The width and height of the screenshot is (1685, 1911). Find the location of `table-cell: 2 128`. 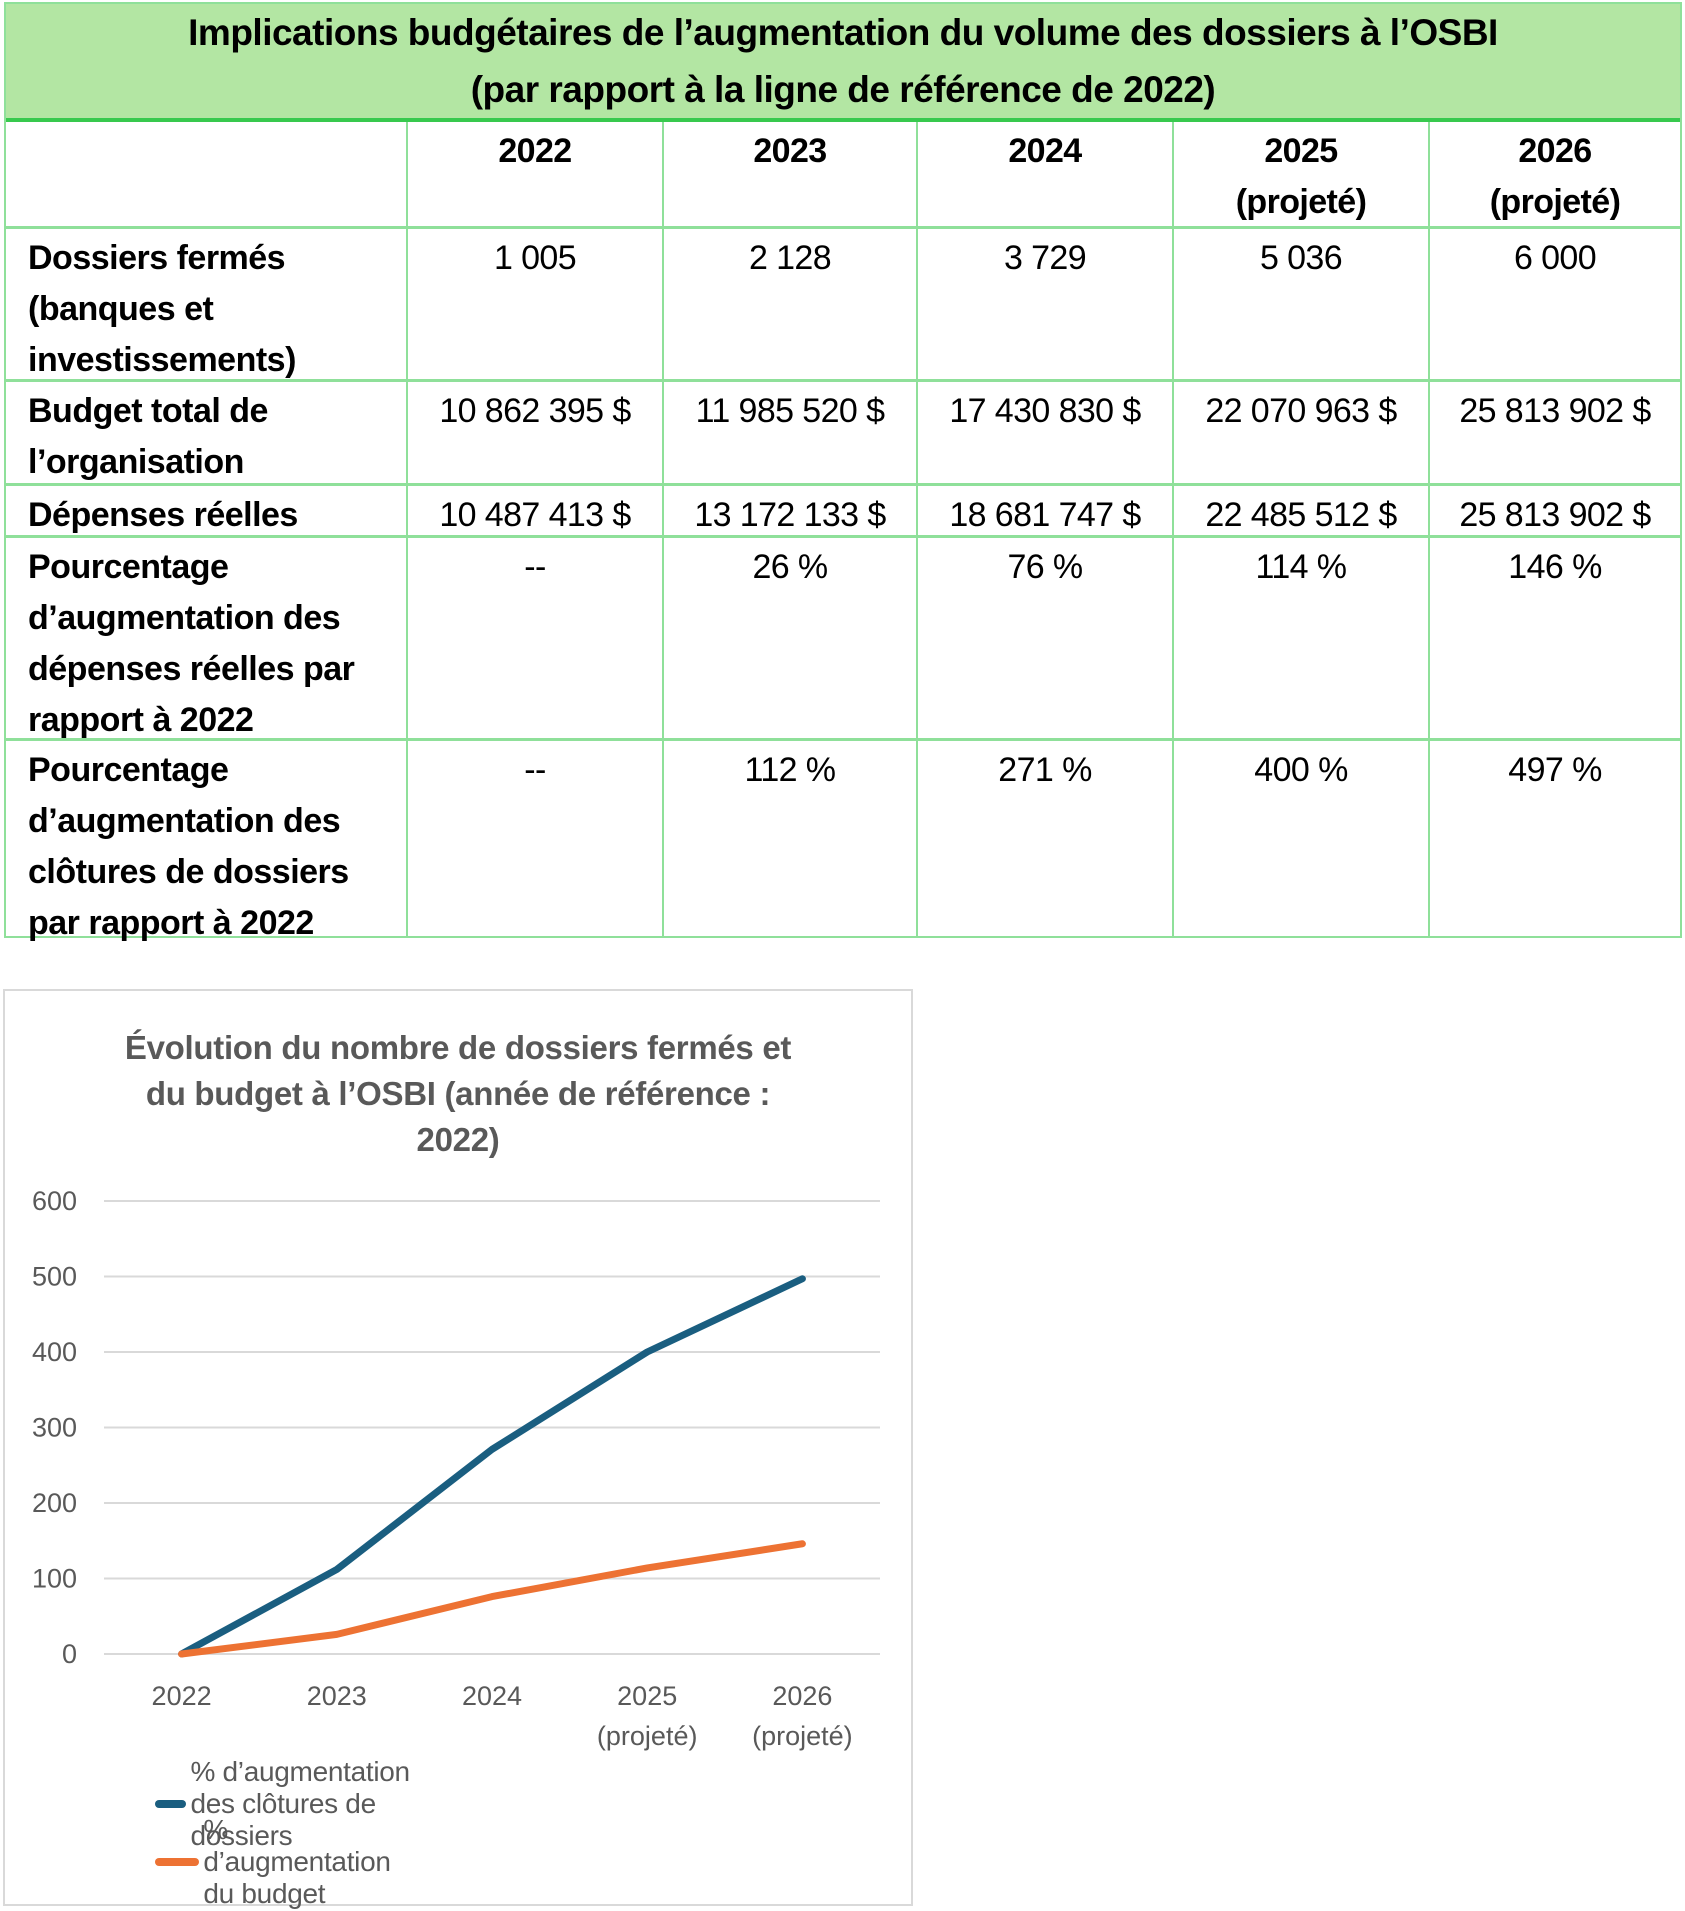

table-cell: 2 128 is located at coordinates (789, 304).